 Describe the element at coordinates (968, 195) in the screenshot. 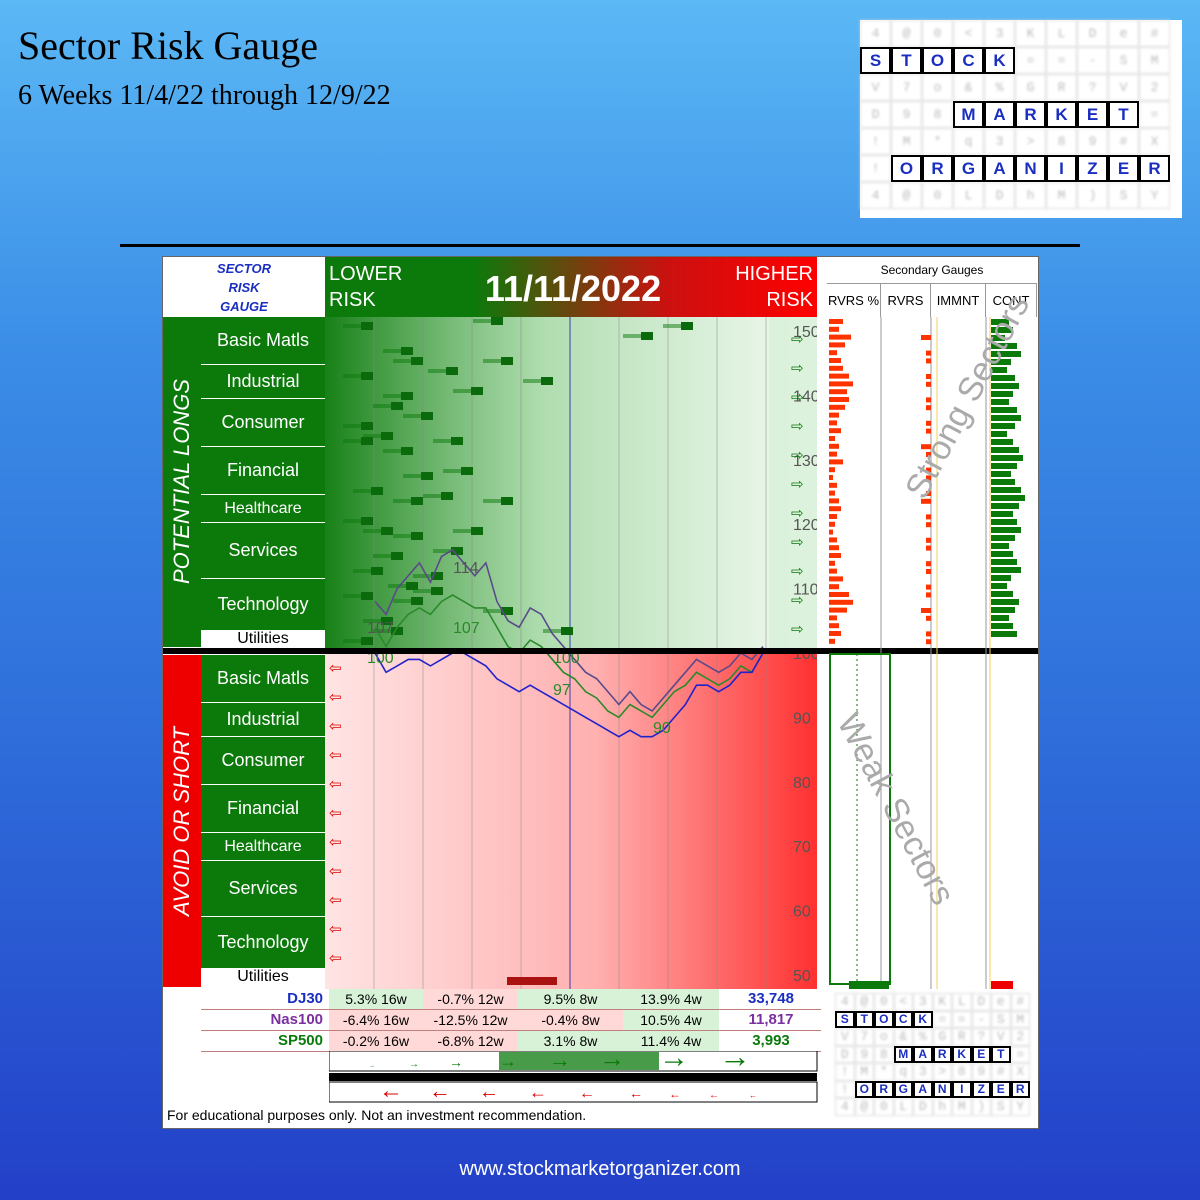

I see `logo-bg-glyph: L` at that location.